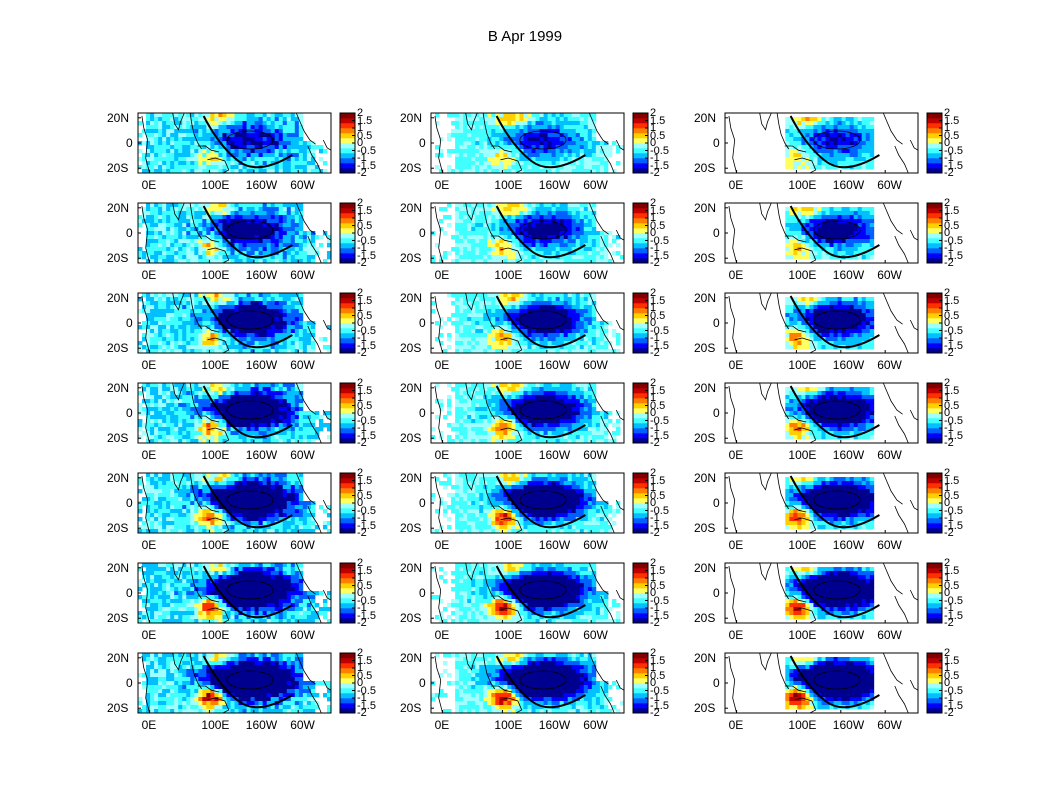 This screenshot has height=800, width=1050. I want to click on colorbar-tick-label: 2, so click(653, 203).